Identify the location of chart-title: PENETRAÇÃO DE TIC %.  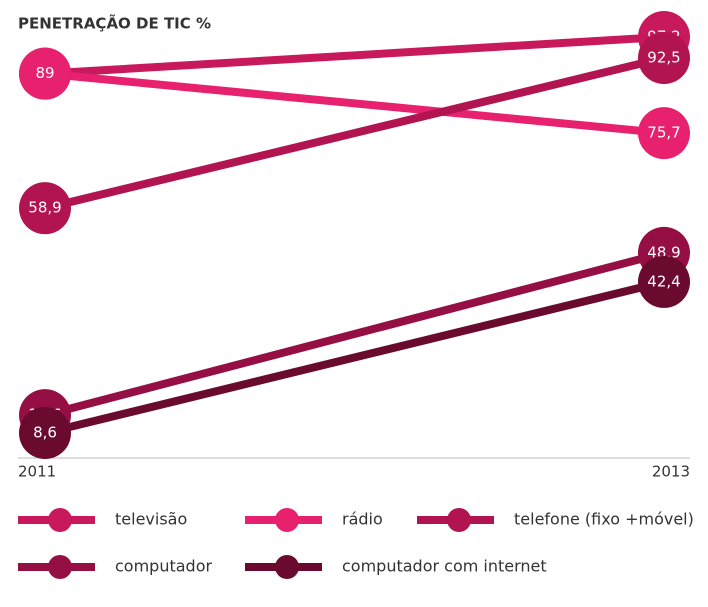
(114, 23).